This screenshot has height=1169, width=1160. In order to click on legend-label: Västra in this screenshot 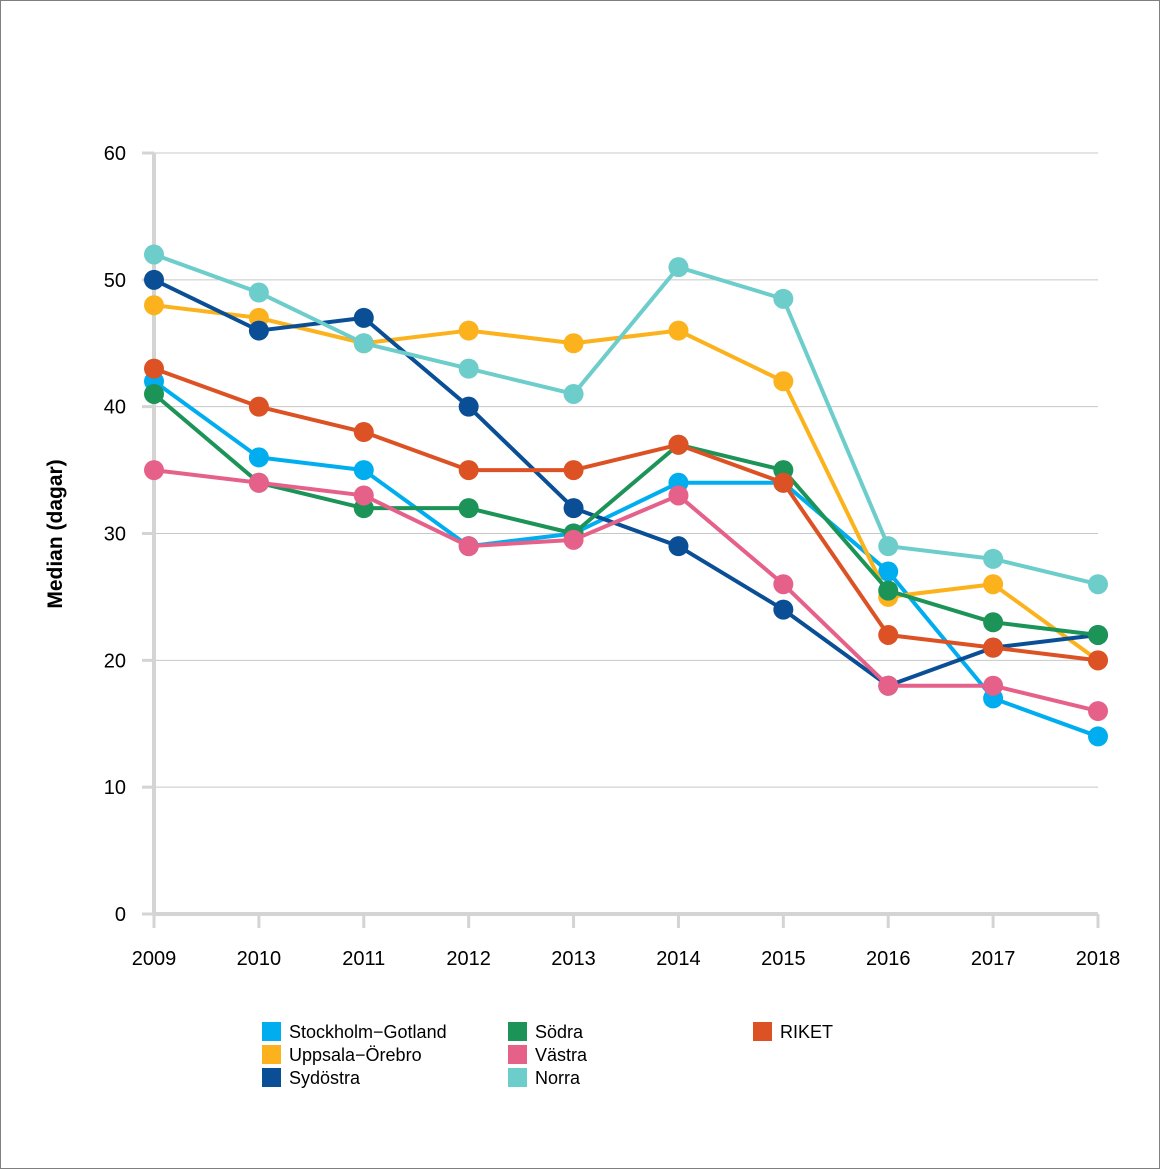, I will do `click(561, 1055)`.